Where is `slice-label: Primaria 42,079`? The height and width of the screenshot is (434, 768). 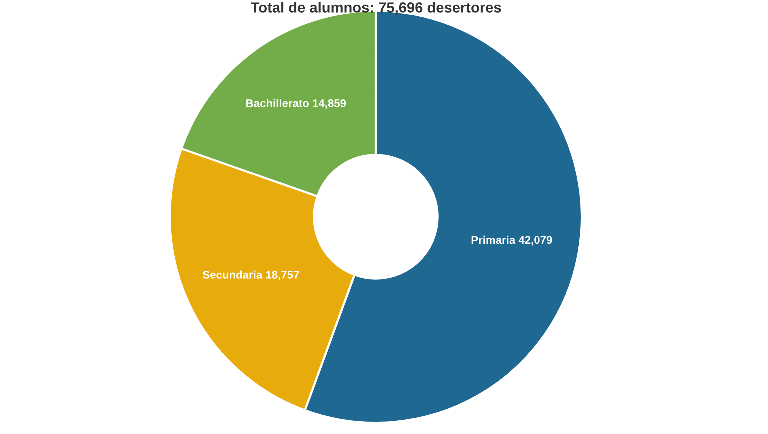
slice-label: Primaria 42,079 is located at coordinates (512, 241).